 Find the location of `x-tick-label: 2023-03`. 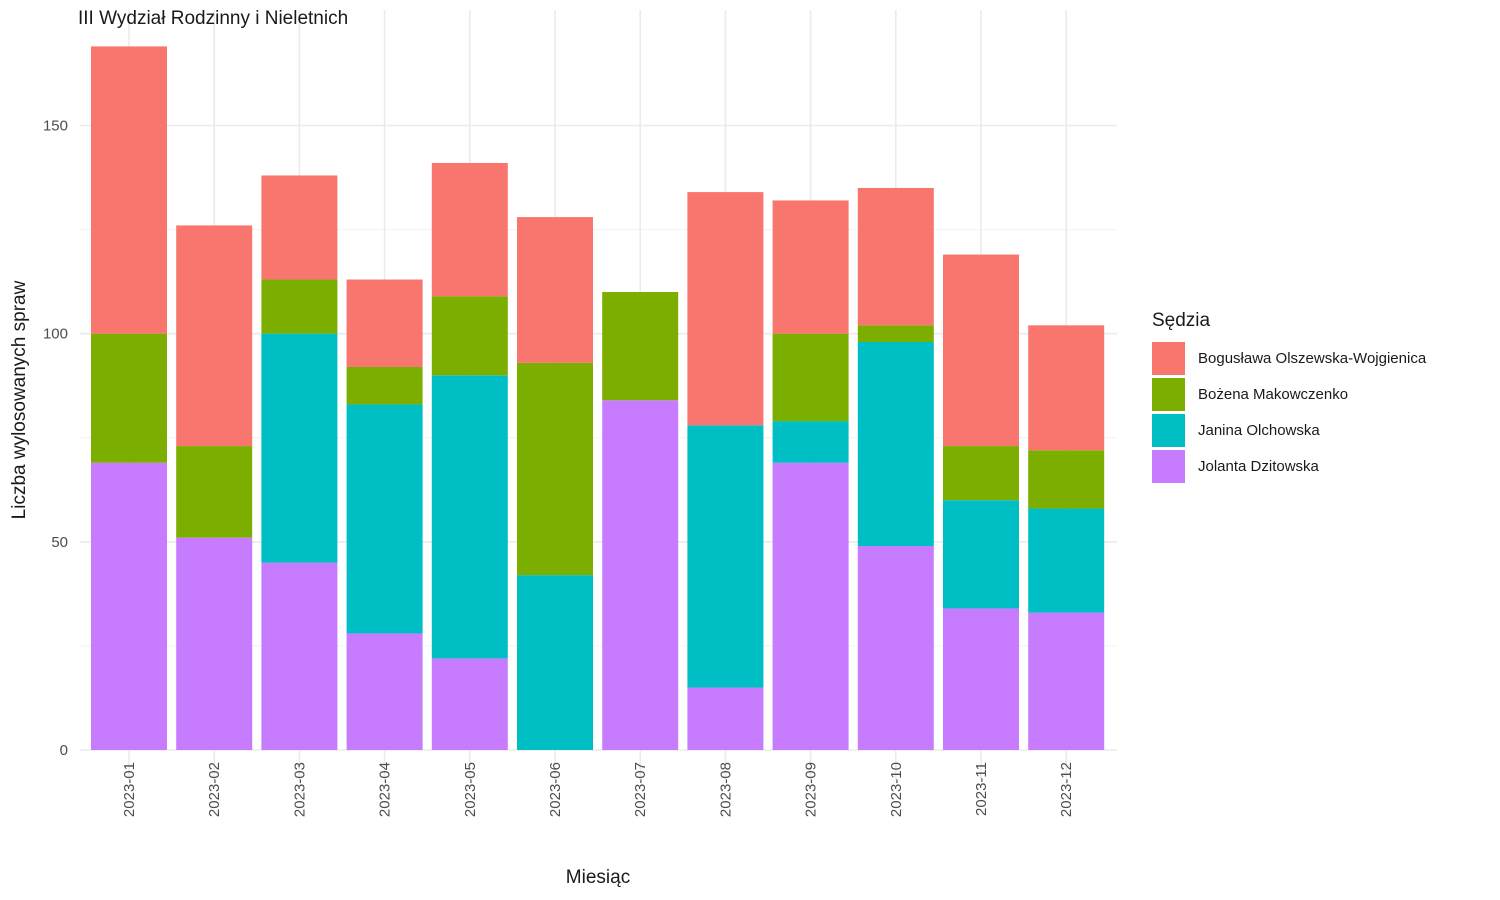

x-tick-label: 2023-03 is located at coordinates (299, 789).